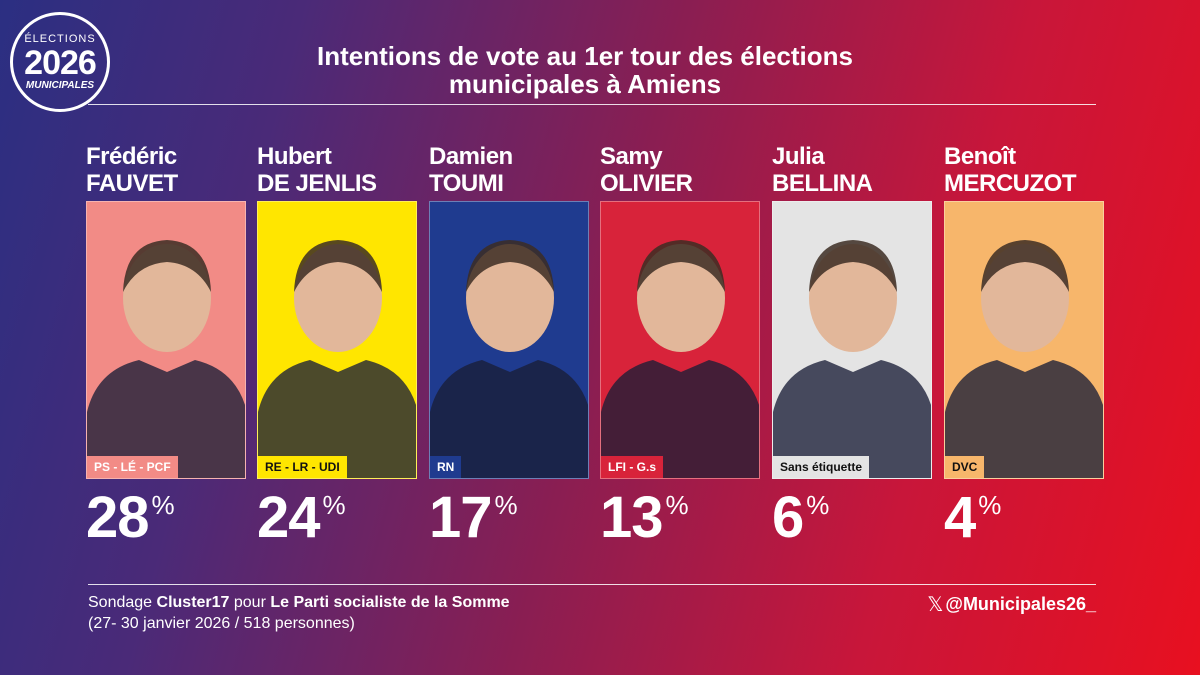 The width and height of the screenshot is (1200, 675). Describe the element at coordinates (980, 156) in the screenshot. I see `candidate-first-name: Benoît` at that location.